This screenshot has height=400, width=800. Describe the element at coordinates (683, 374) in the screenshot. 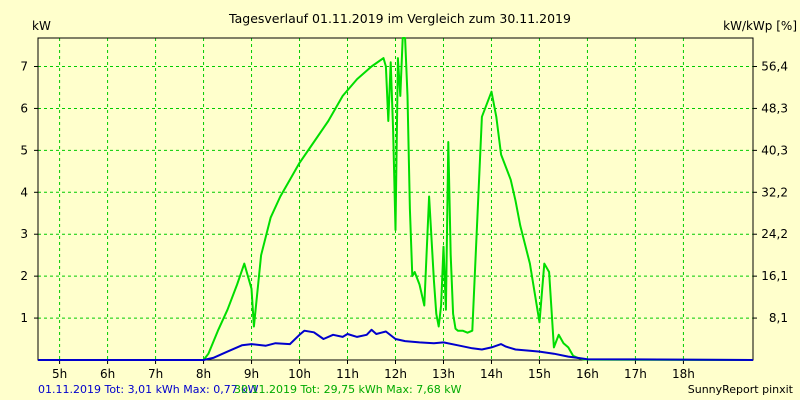

I see `x-tick-label: 18h` at that location.